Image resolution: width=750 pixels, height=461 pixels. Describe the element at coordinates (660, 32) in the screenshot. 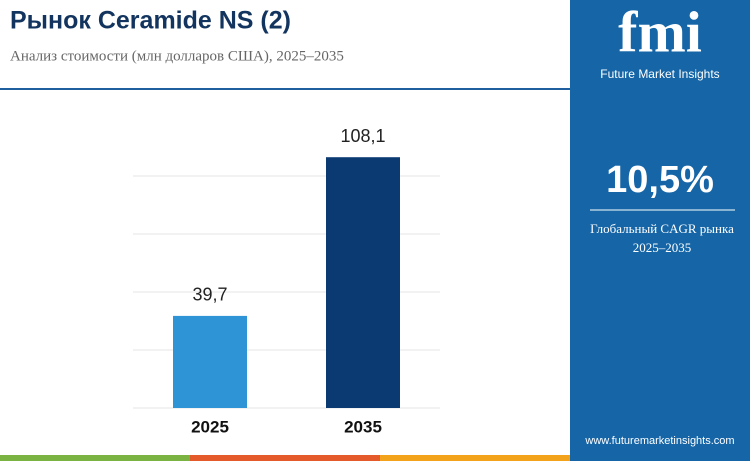

I see `logo: fmi` at that location.